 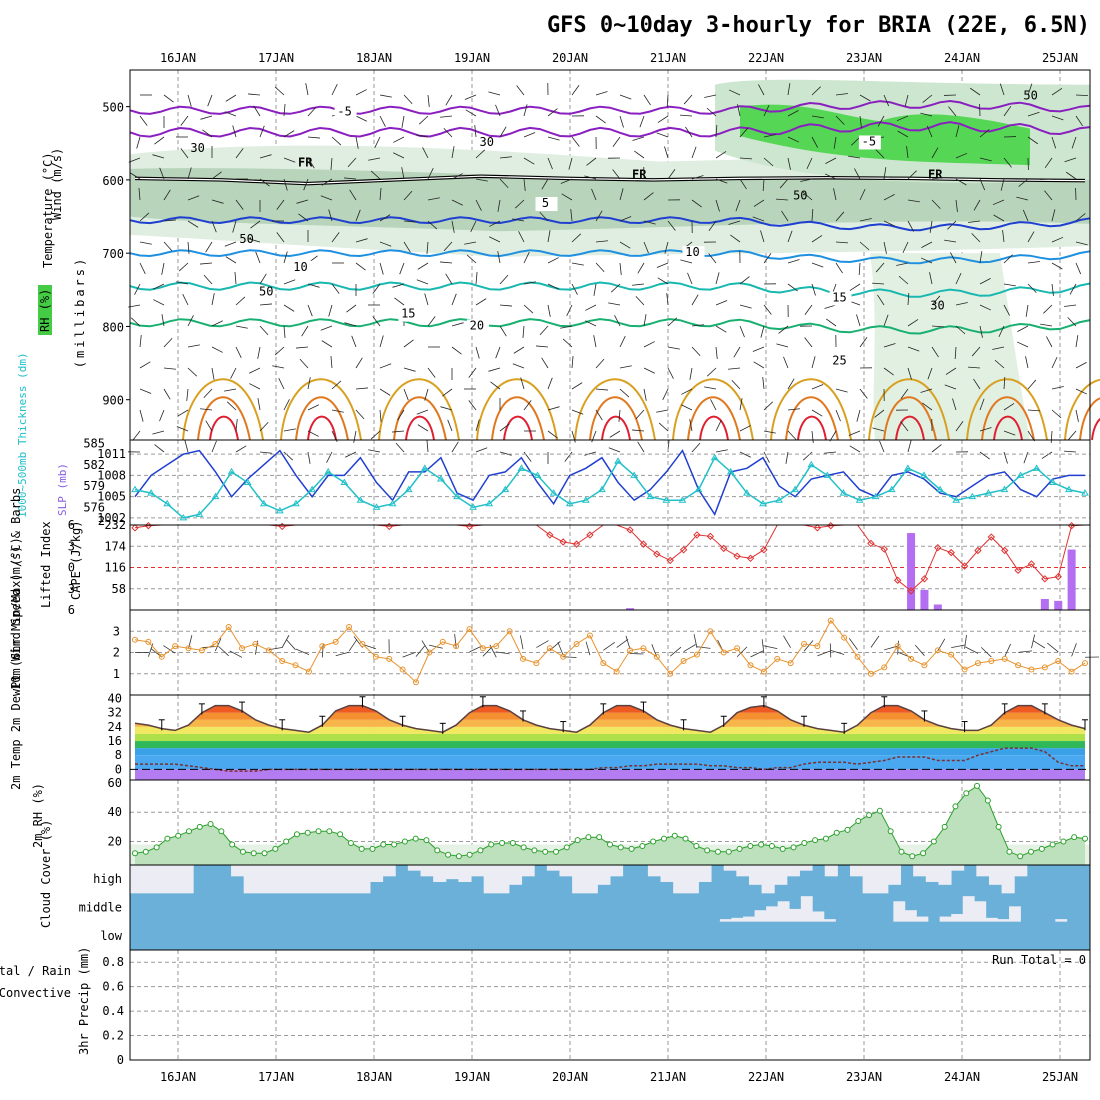 I want to click on wind-tick: 3, so click(x=116, y=631).